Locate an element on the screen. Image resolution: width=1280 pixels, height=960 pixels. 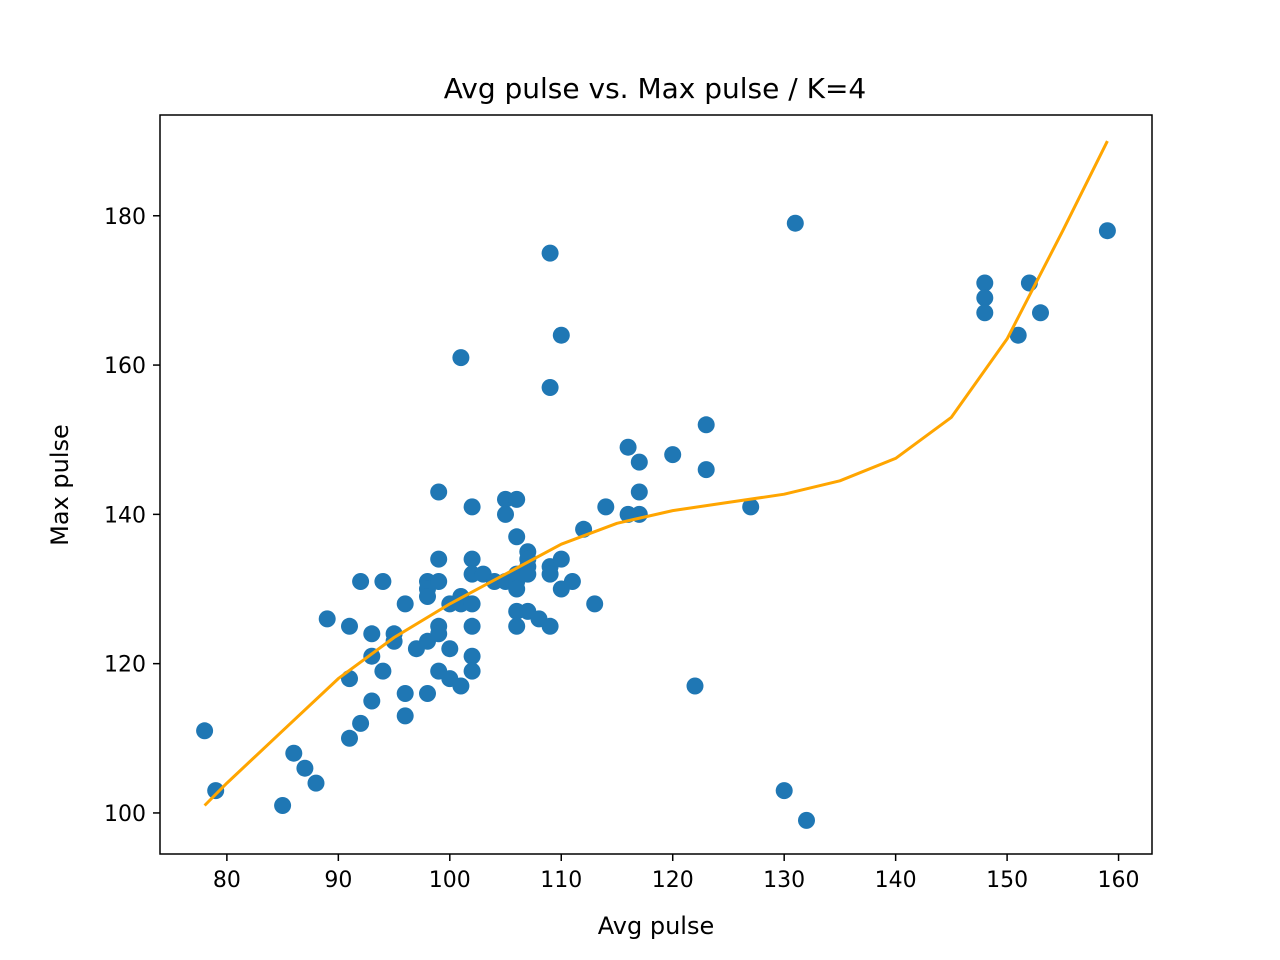
chart-title: Avg pulse vs. Max pulse / K=4 is located at coordinates (655, 88).